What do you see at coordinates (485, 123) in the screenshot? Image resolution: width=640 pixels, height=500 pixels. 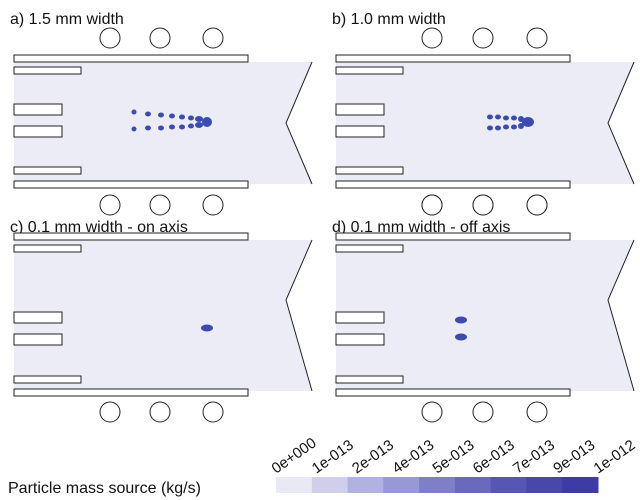 I see `panel-b-domain` at bounding box center [485, 123].